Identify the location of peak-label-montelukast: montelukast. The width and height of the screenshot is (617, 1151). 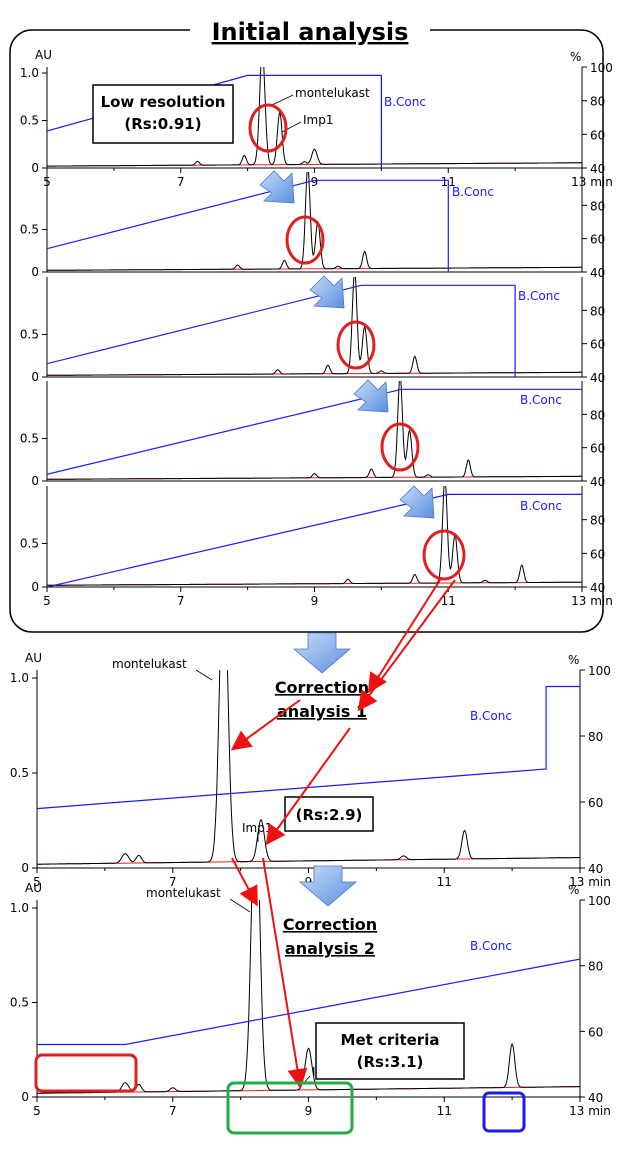
(332, 93).